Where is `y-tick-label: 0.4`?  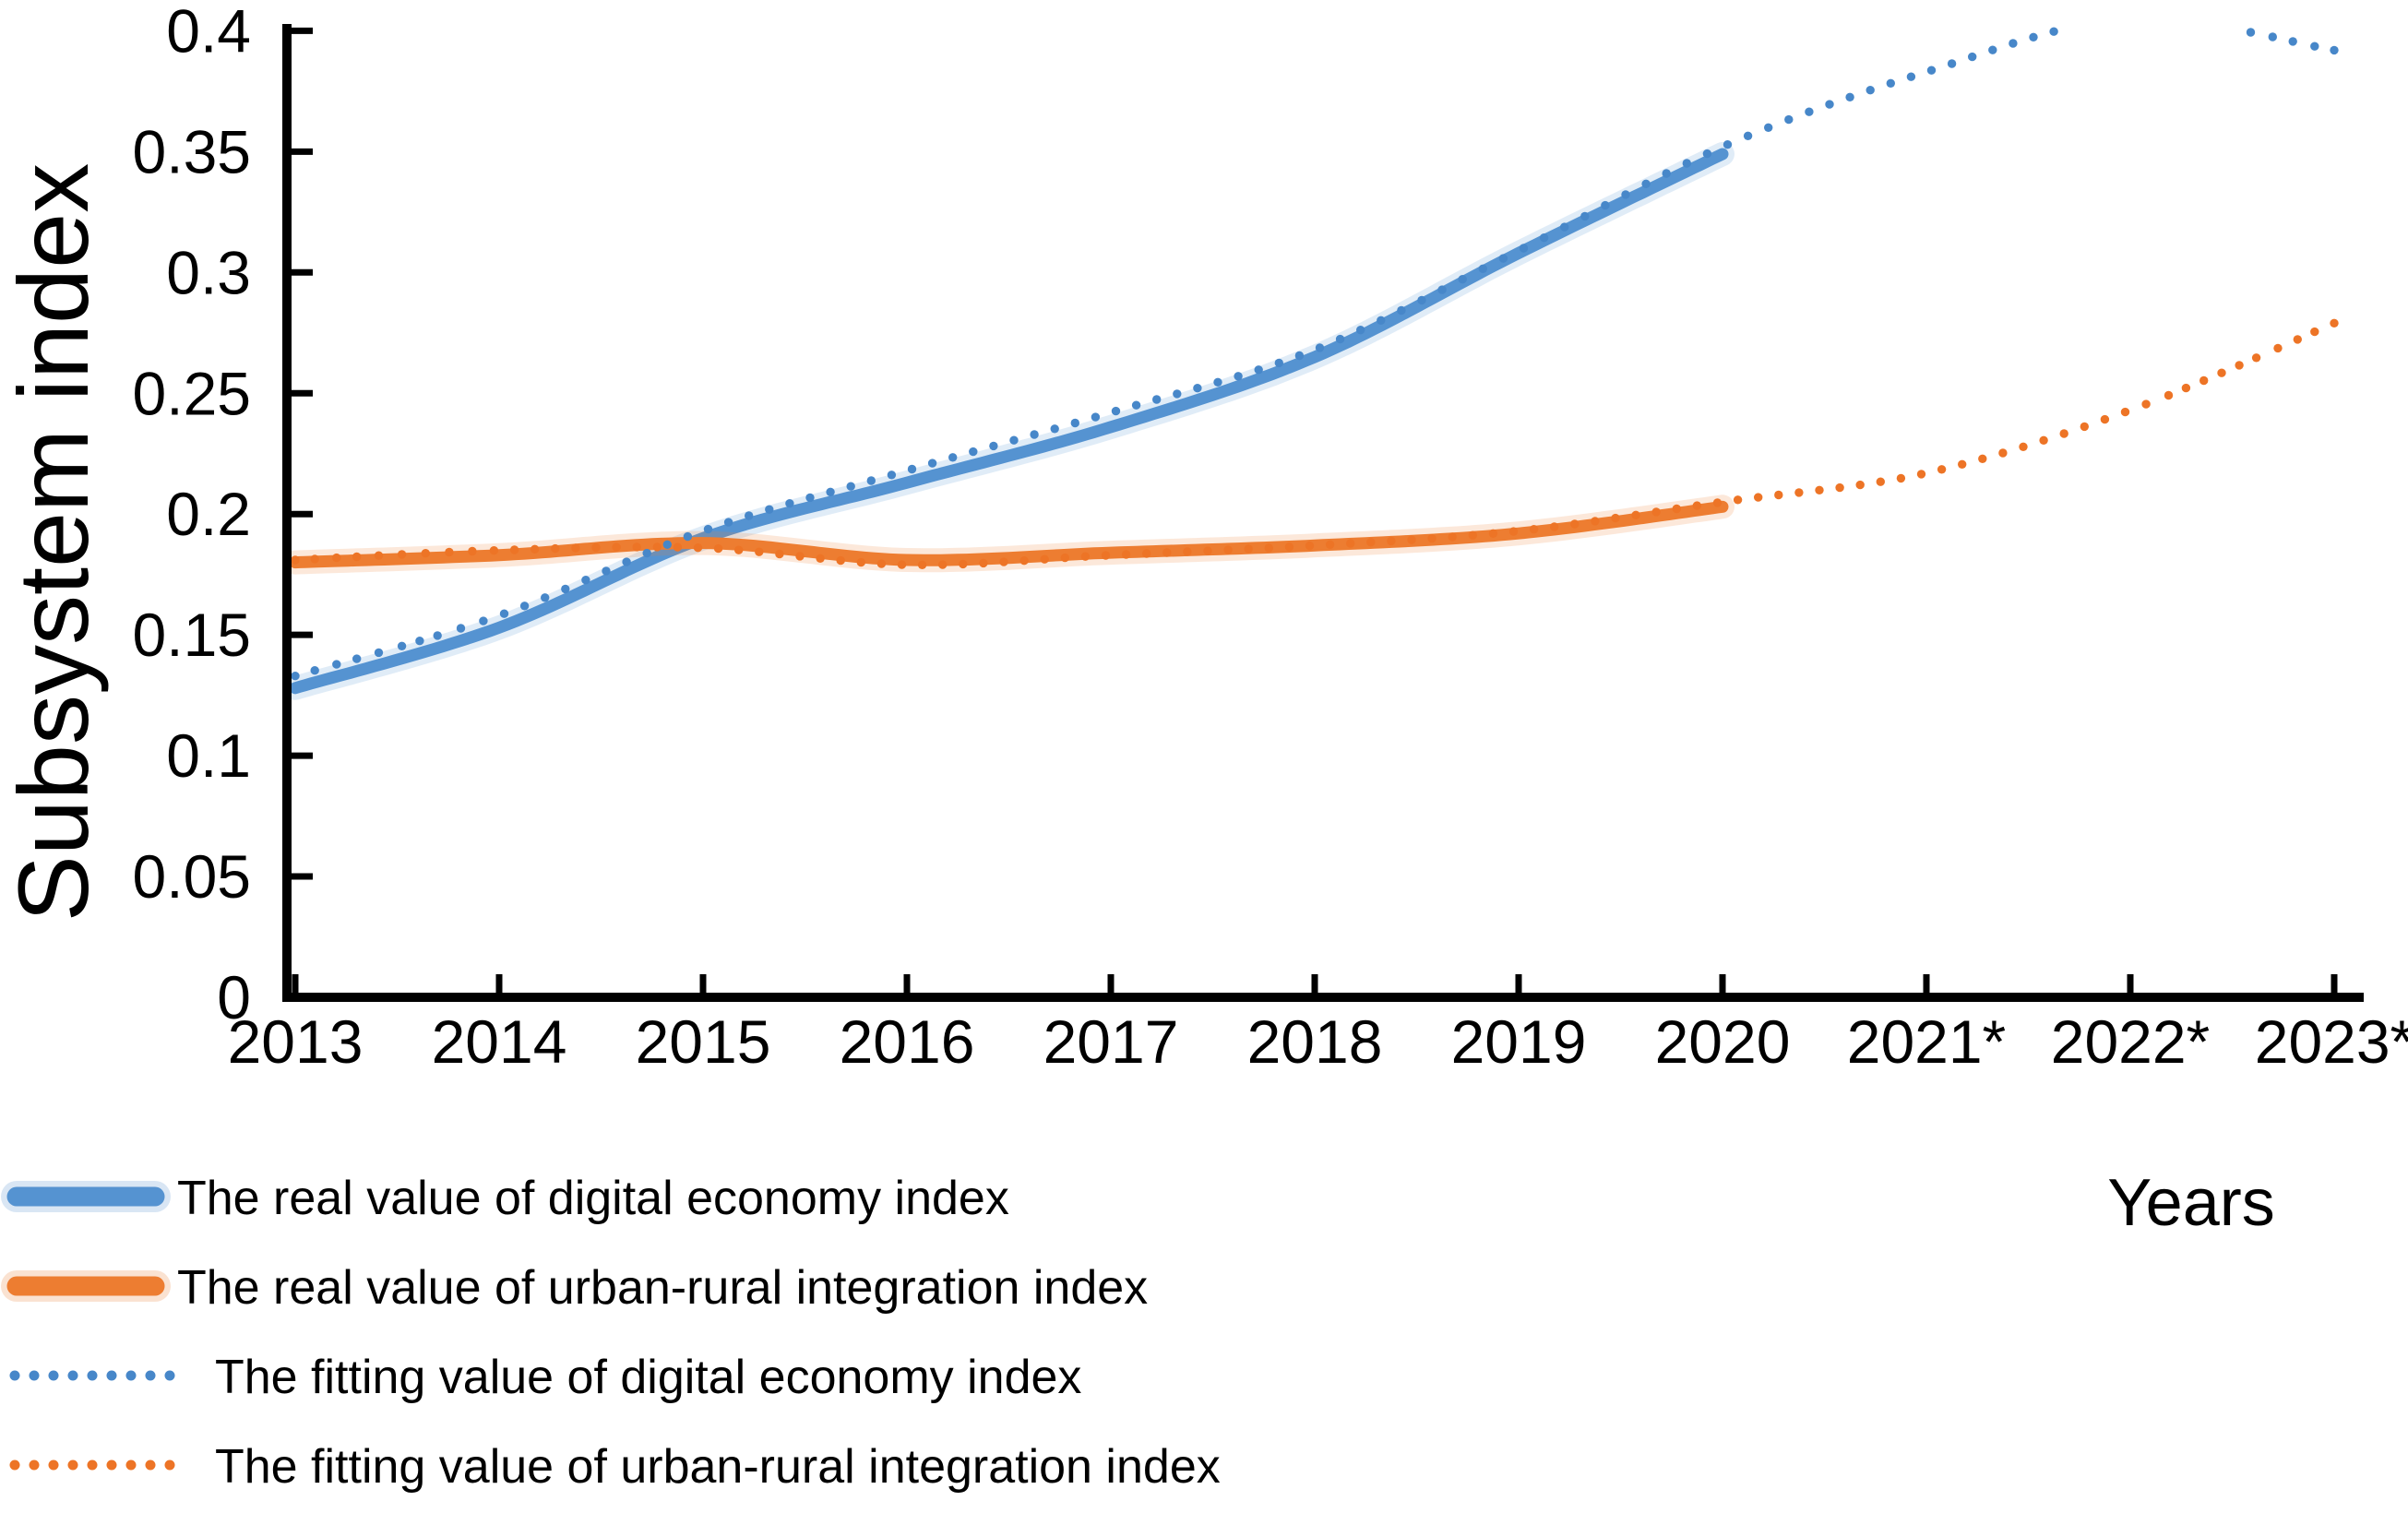 y-tick-label: 0.4 is located at coordinates (208, 32).